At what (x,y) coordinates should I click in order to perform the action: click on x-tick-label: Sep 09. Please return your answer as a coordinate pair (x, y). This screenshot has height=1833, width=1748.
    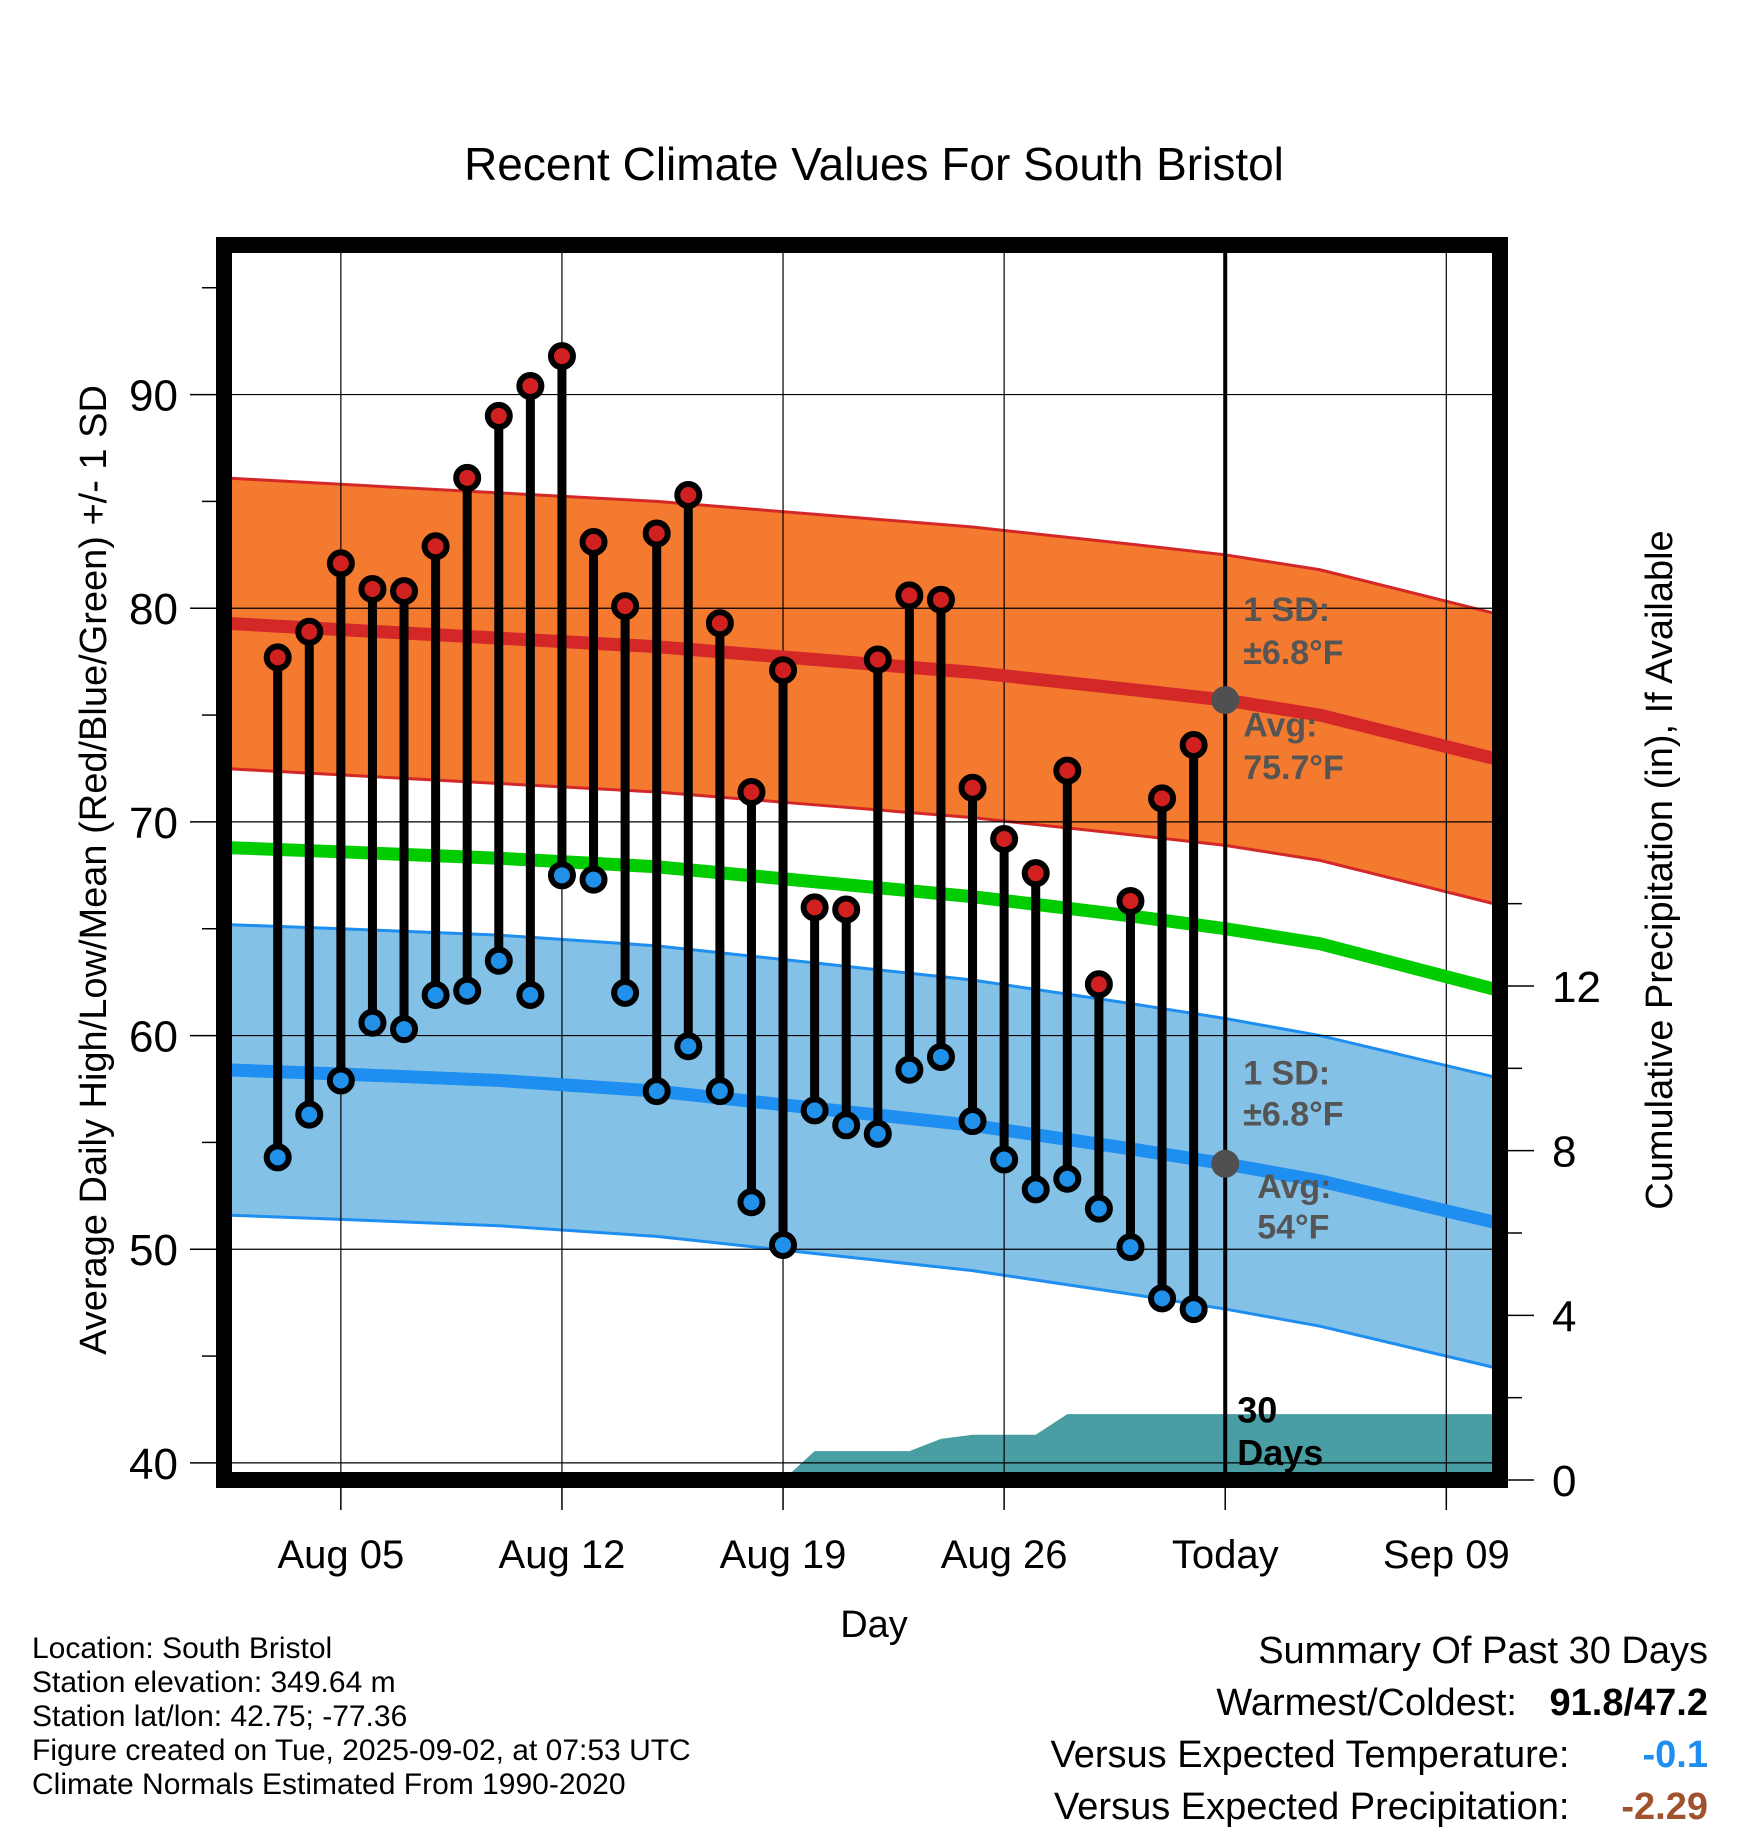
    Looking at the image, I should click on (1446, 1555).